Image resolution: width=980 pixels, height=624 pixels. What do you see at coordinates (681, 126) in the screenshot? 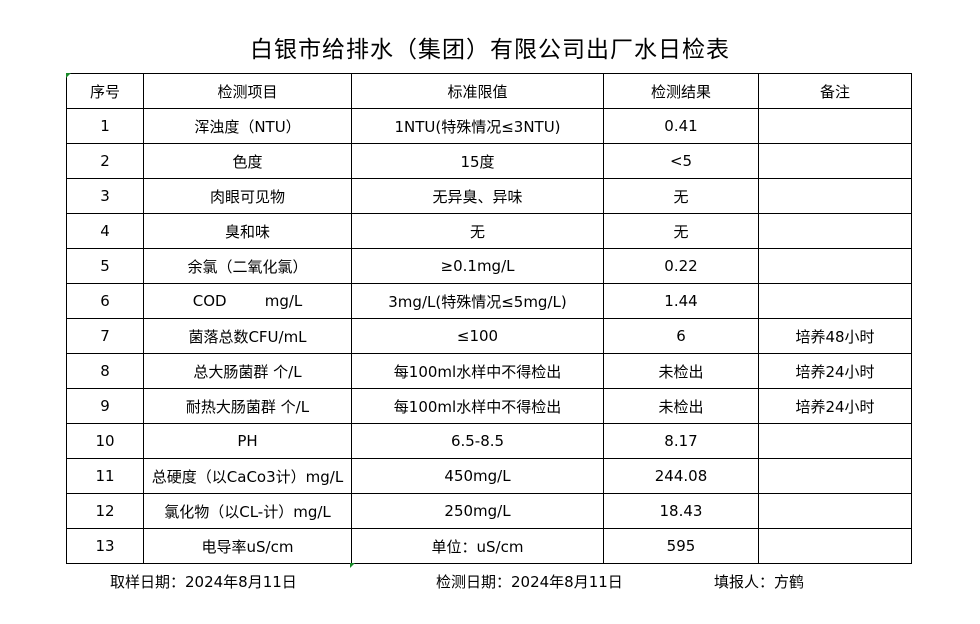
I see `test-result-cell: 0.41` at bounding box center [681, 126].